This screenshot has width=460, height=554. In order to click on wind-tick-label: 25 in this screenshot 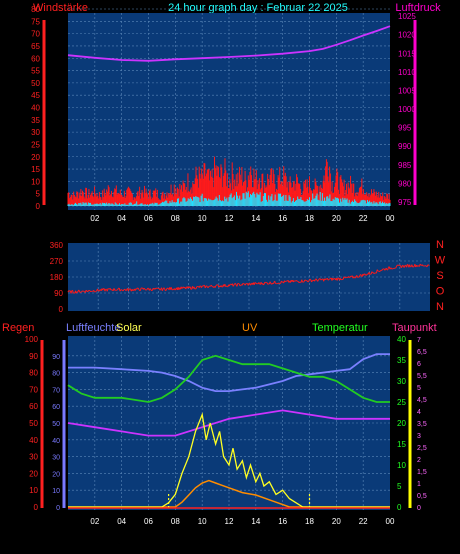, I will do `click(35, 144)`.